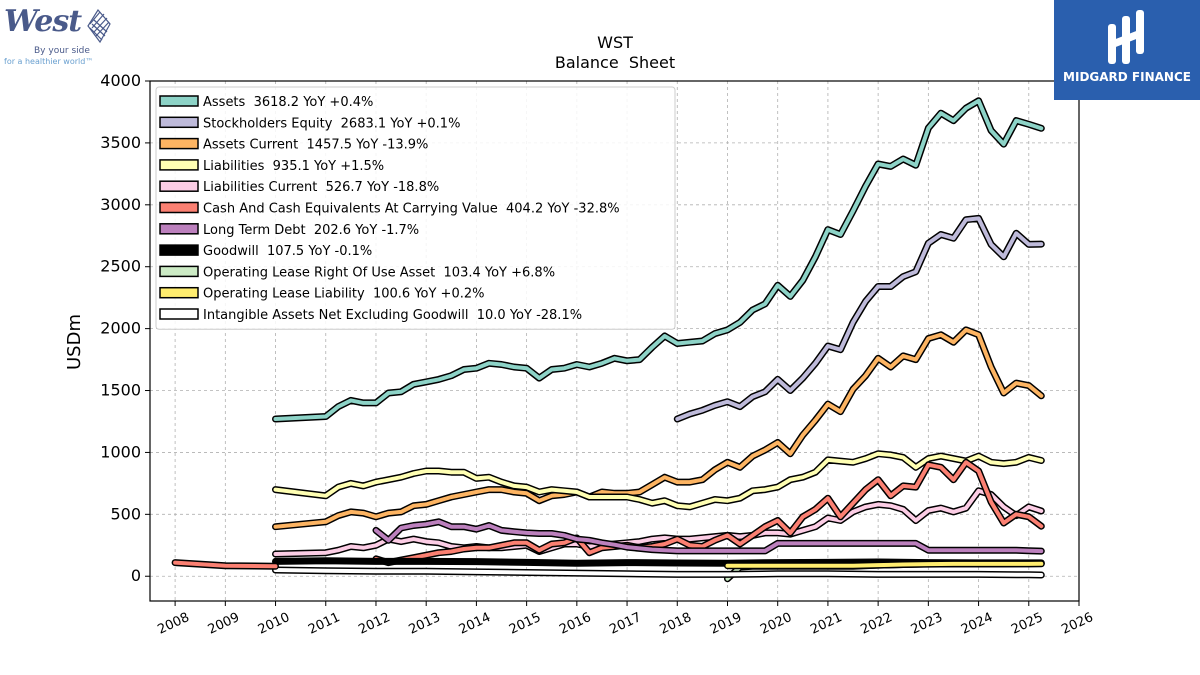 The height and width of the screenshot is (675, 1200). What do you see at coordinates (311, 230) in the screenshot?
I see `legend-label: Long Term Debt 202.6 YoY -1.7%` at bounding box center [311, 230].